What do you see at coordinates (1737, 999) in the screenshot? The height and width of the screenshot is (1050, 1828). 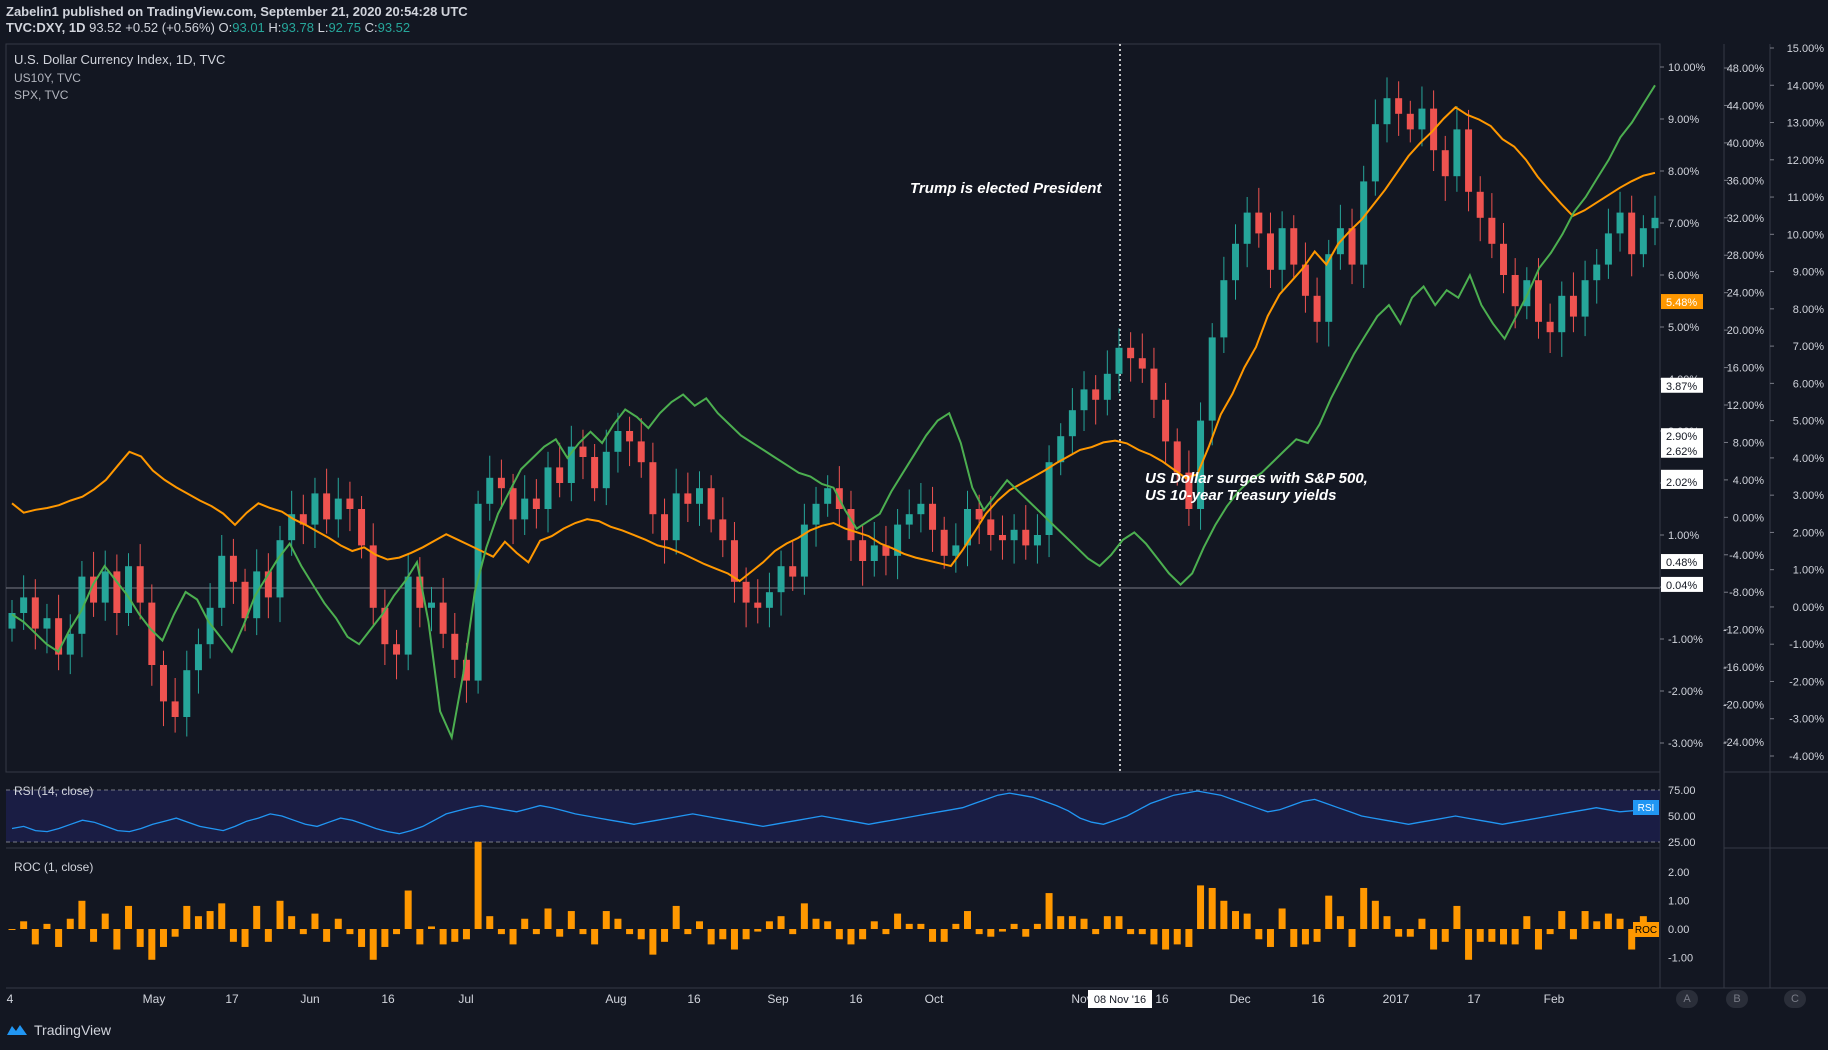 I see `scale-log-button: B` at bounding box center [1737, 999].